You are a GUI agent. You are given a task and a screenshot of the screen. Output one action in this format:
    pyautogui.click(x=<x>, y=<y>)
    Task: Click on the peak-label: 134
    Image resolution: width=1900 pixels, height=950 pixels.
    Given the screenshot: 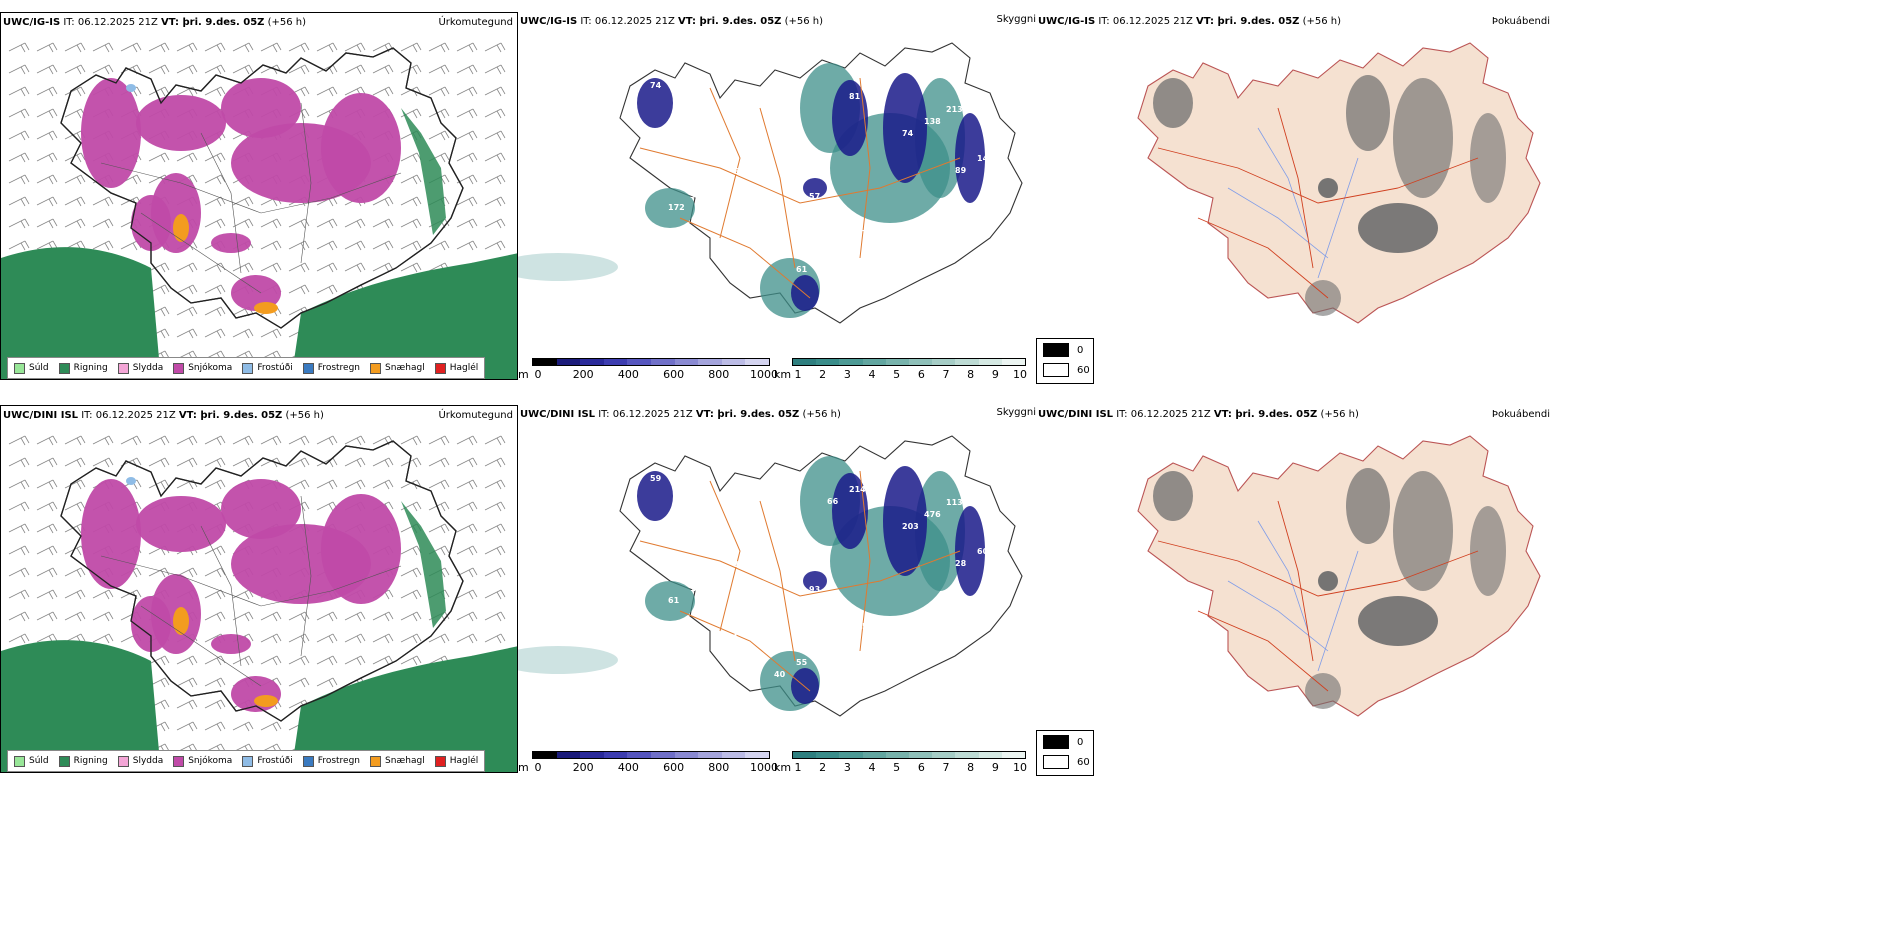 What is the action you would take?
    pyautogui.click(x=729, y=637)
    